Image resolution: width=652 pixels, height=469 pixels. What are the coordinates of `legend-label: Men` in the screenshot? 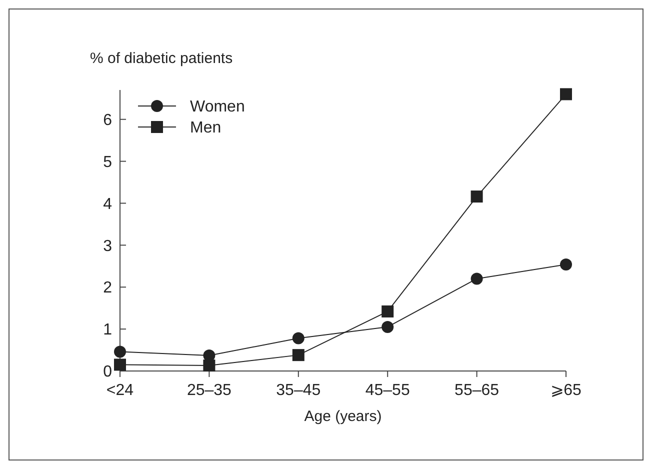 It's located at (206, 128).